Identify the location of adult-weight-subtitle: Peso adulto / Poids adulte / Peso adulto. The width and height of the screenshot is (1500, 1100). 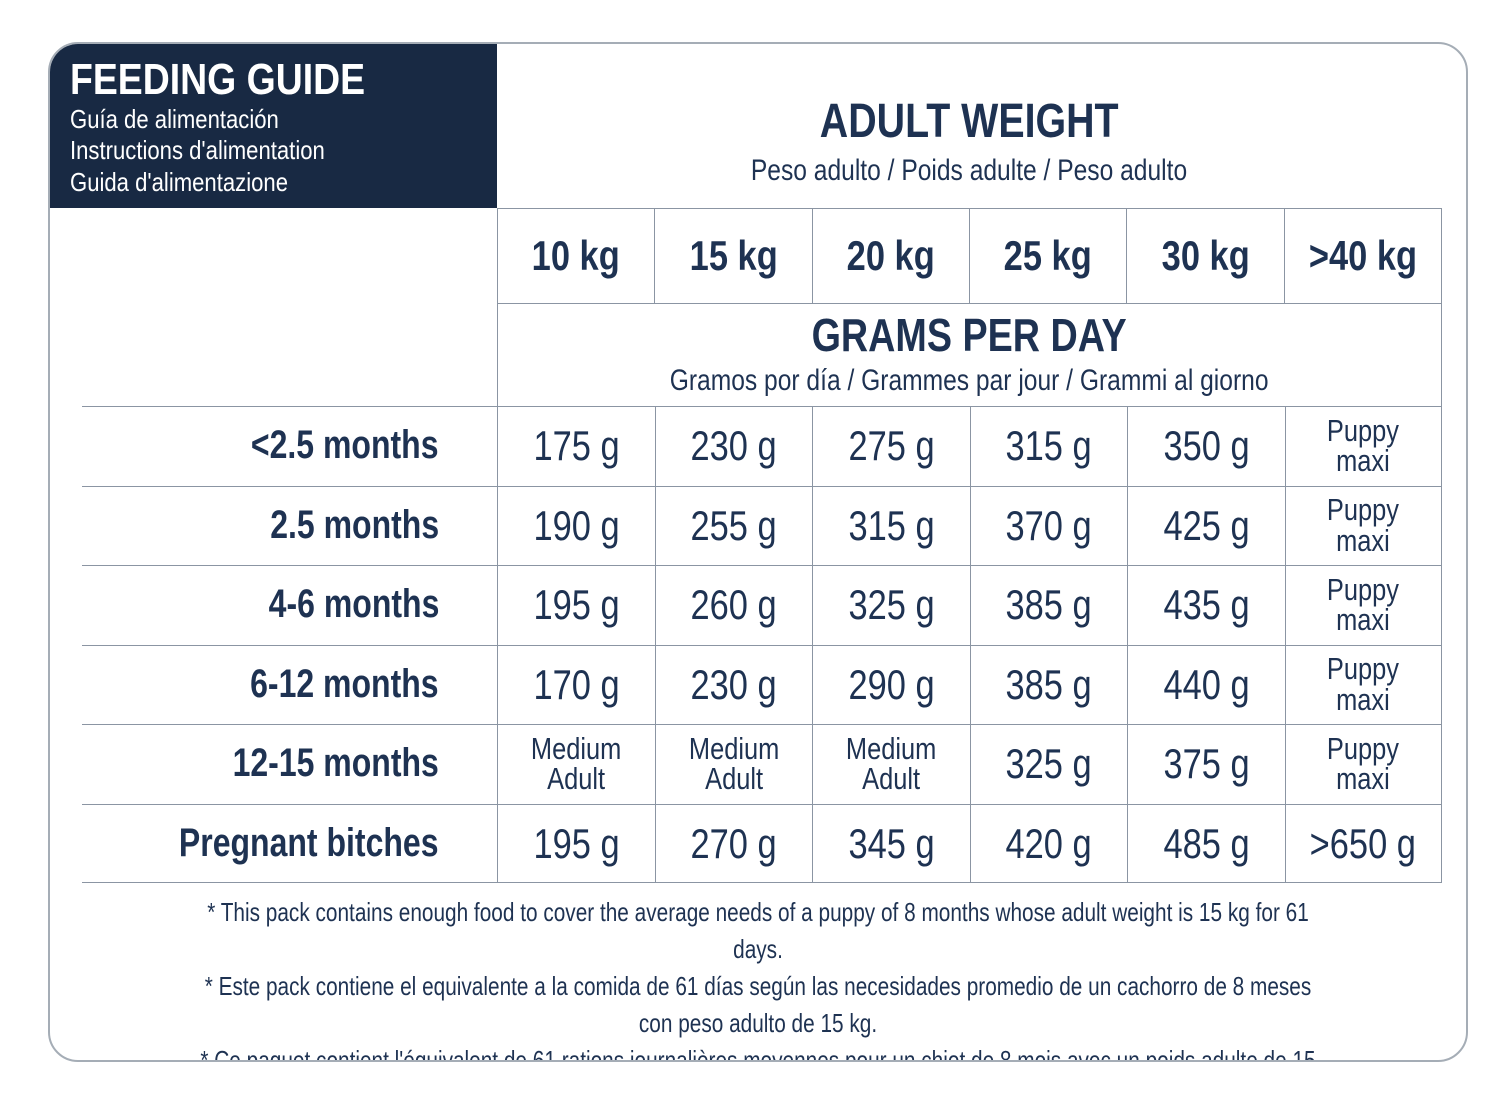
(969, 170).